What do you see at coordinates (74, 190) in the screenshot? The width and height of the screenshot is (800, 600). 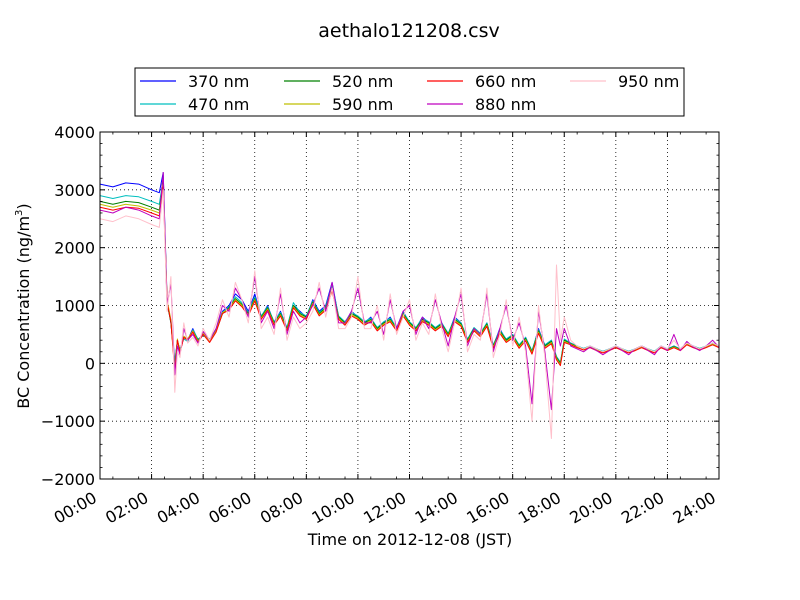 I see `y-tick-label: 3000` at bounding box center [74, 190].